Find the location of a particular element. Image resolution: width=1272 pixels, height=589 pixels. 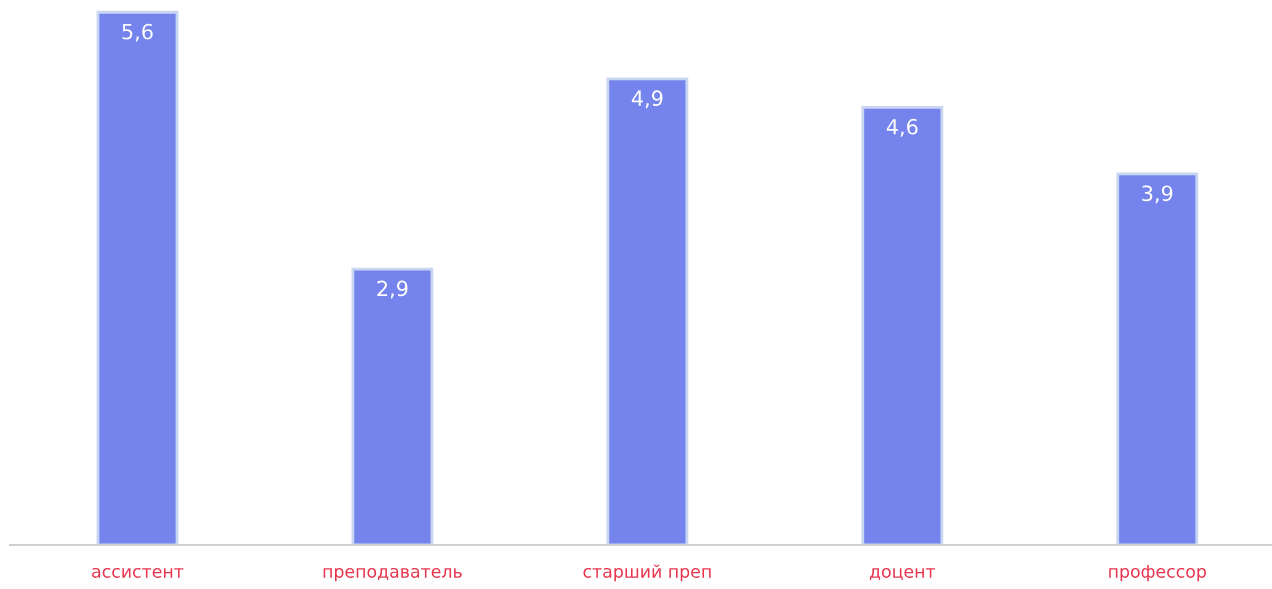

x-tick-label: ассистент is located at coordinates (138, 572).